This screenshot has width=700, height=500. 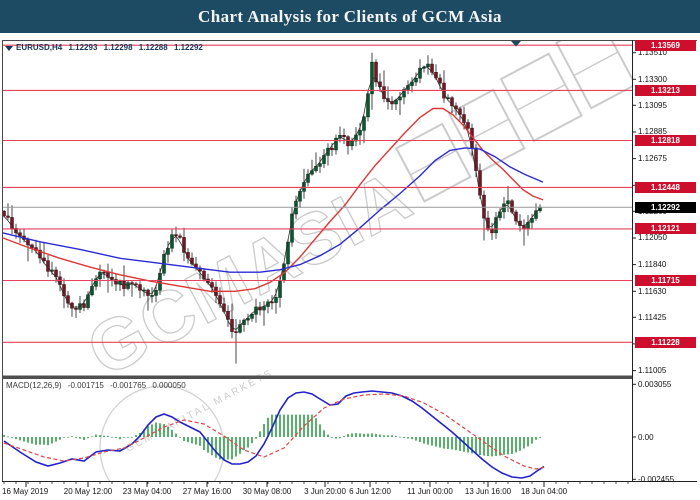 I want to click on sr-price-label: 1.13569, so click(x=665, y=45).